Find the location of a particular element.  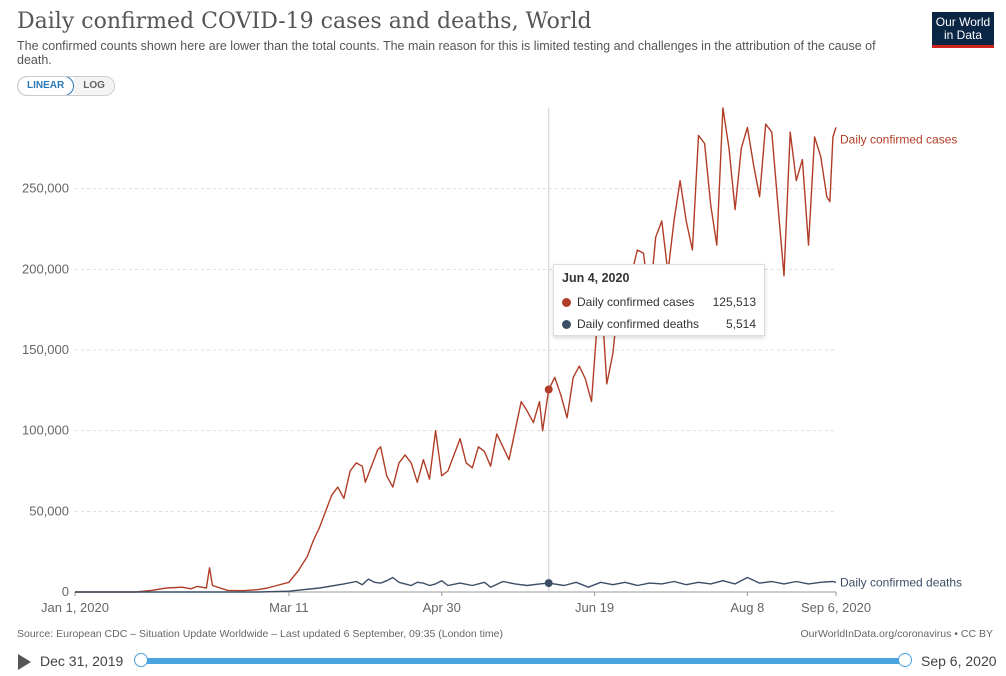

timeline: Dec 31, 2019 Sep 6, 2020 is located at coordinates (503, 661).